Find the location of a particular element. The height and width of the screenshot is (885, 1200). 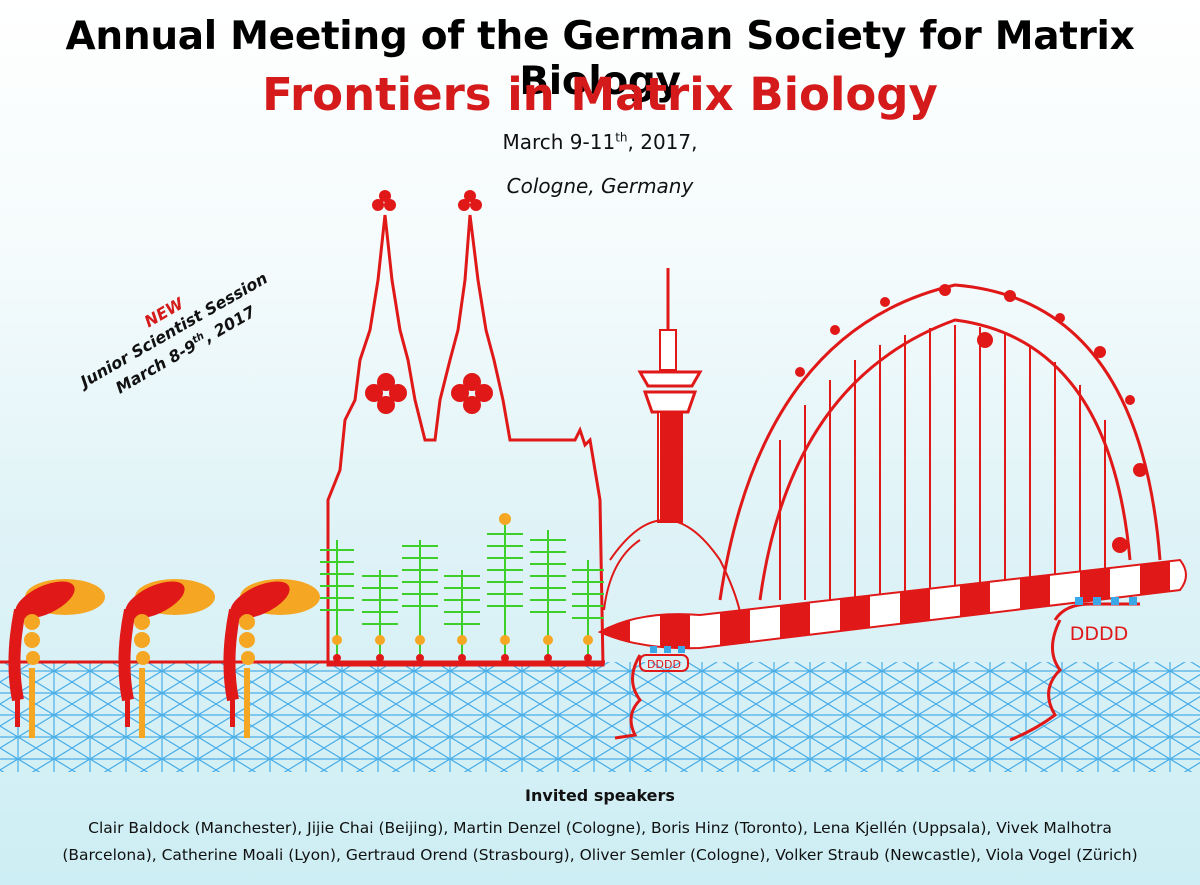

bridge-hangers is located at coordinates (942, 462).